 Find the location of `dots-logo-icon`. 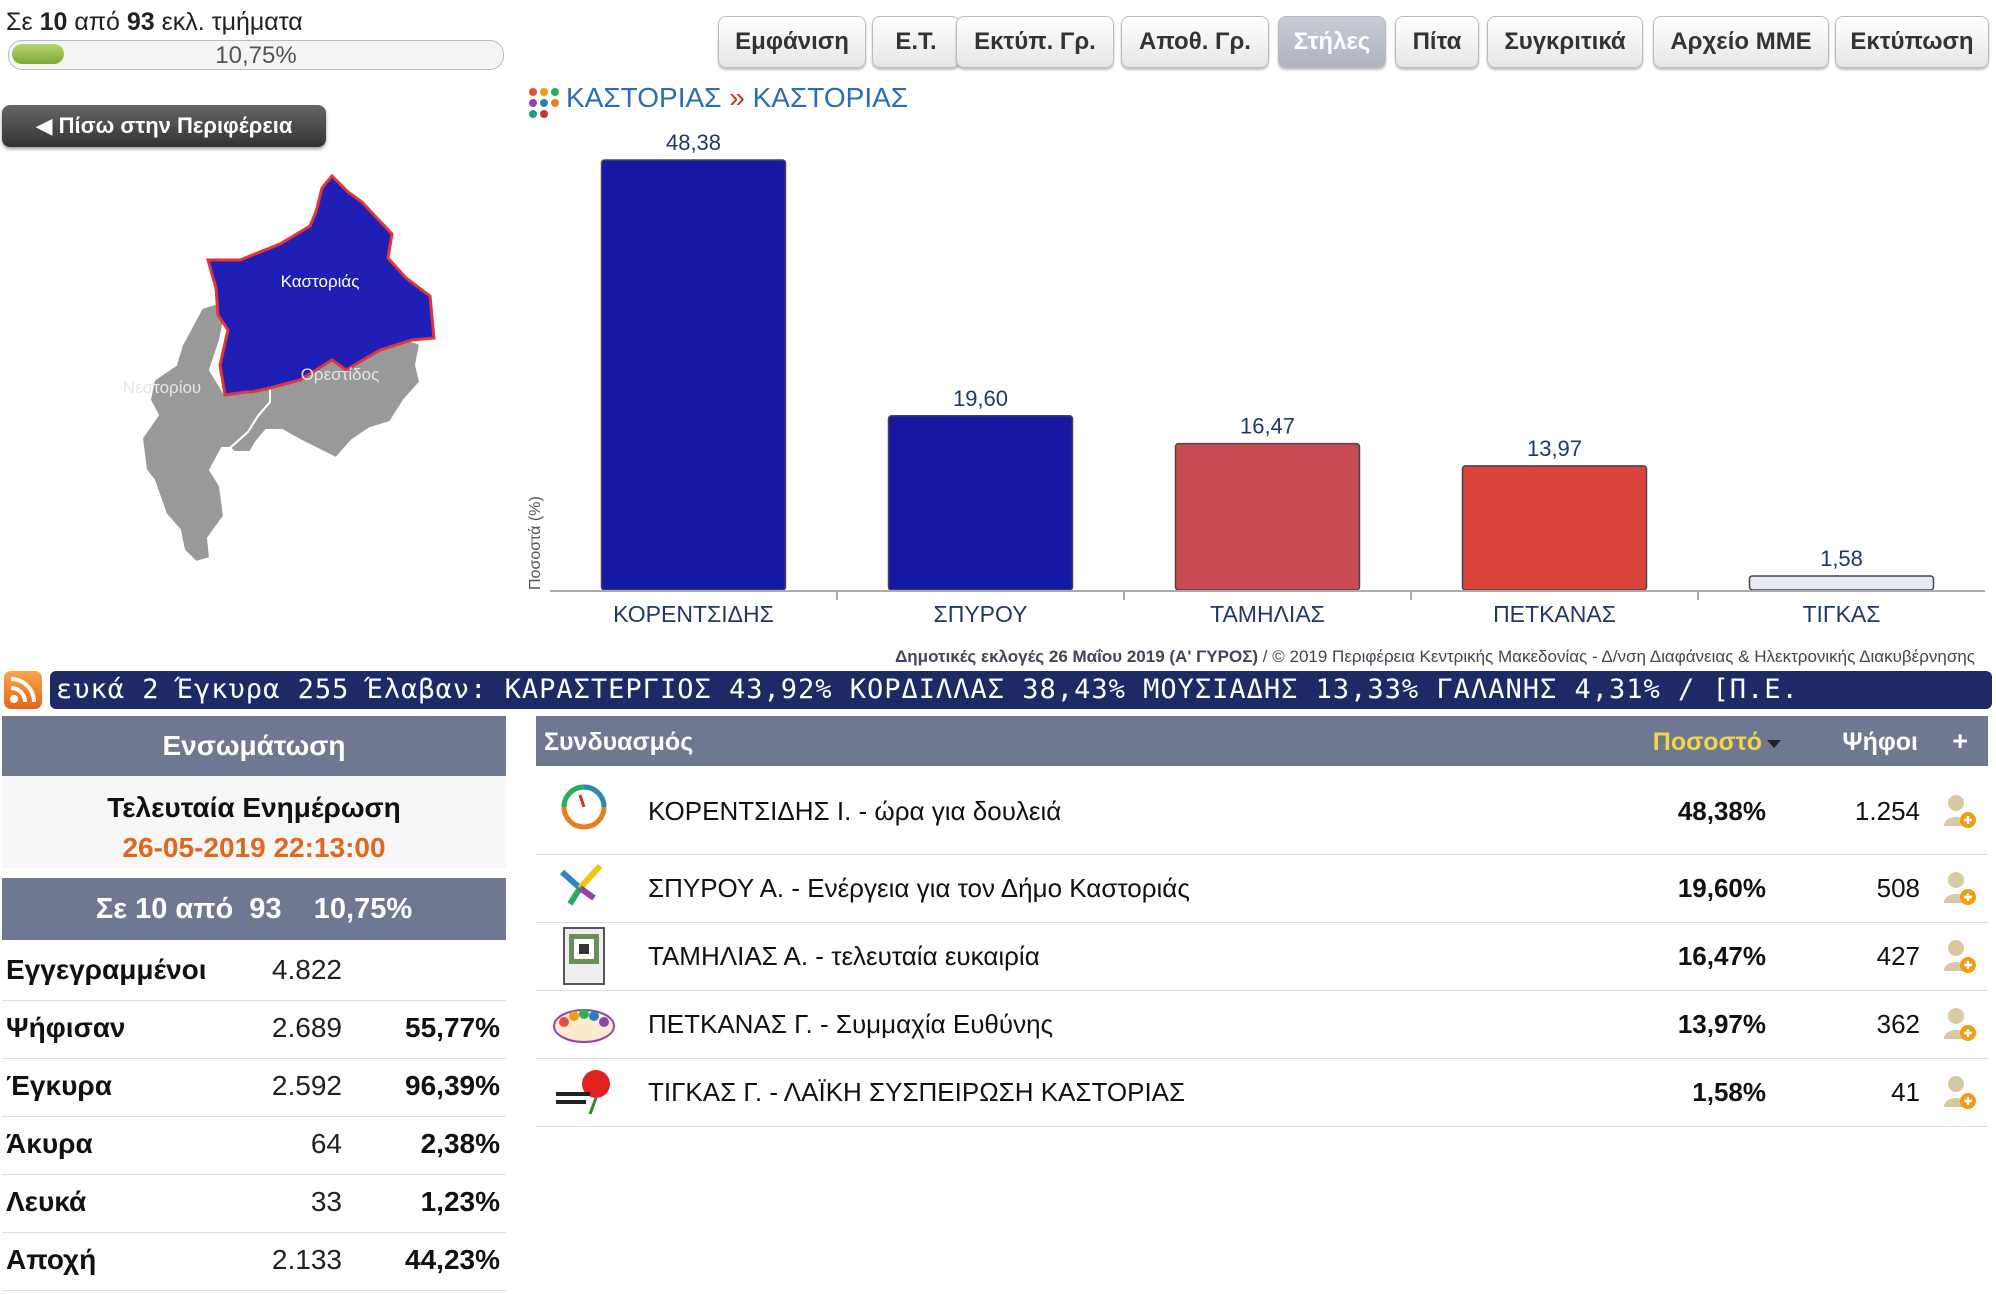

dots-logo-icon is located at coordinates (544, 103).